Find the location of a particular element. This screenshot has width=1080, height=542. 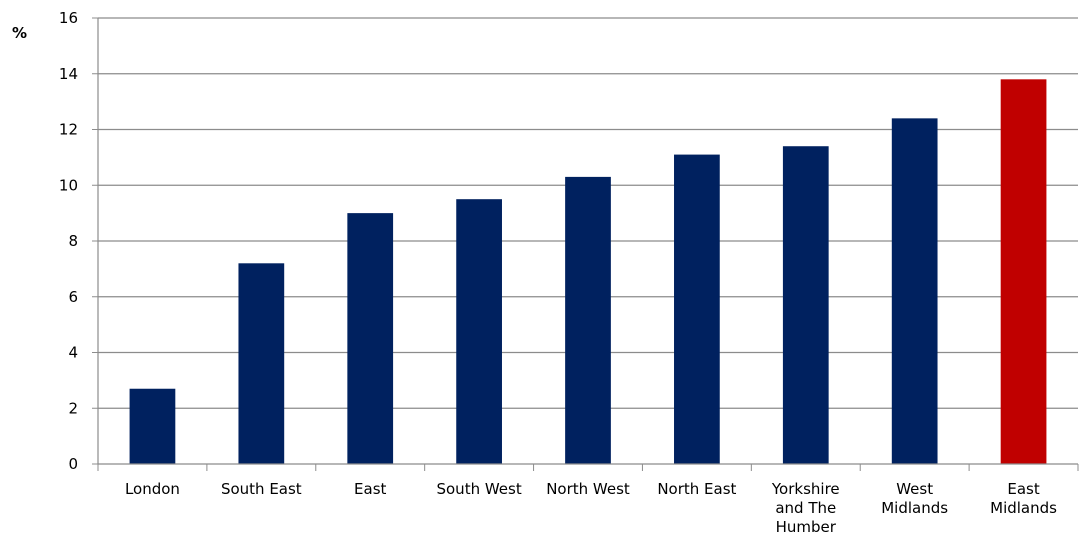

y-axis-label: % is located at coordinates (19, 33).